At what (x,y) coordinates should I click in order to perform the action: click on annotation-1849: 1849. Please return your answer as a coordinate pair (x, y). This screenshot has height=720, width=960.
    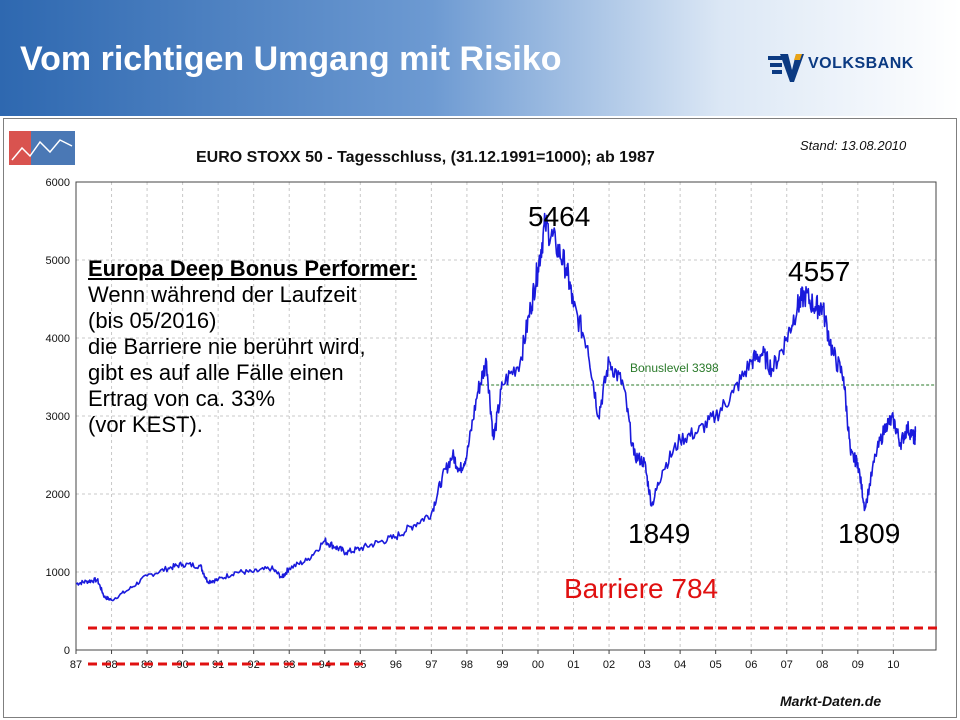
    Looking at the image, I should click on (659, 533).